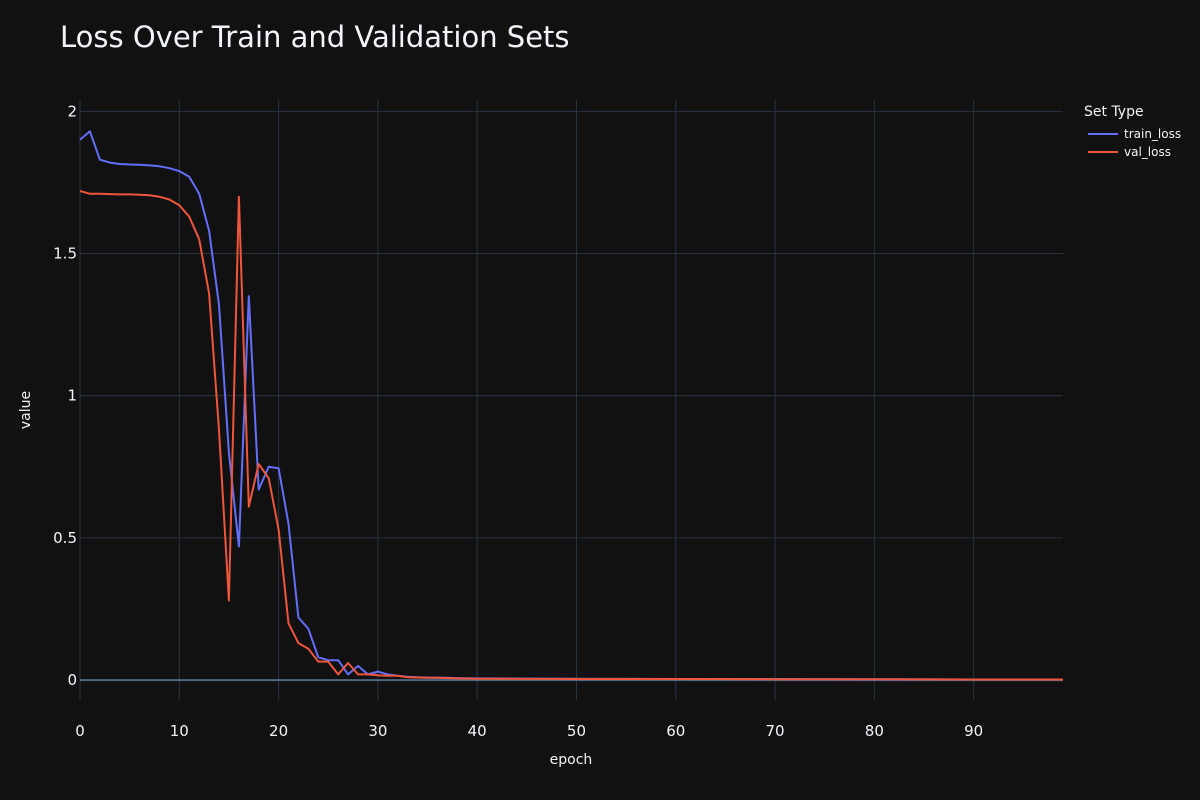 Image resolution: width=1200 pixels, height=800 pixels. What do you see at coordinates (1103, 134) in the screenshot?
I see `legend-swatch-train-loss` at bounding box center [1103, 134].